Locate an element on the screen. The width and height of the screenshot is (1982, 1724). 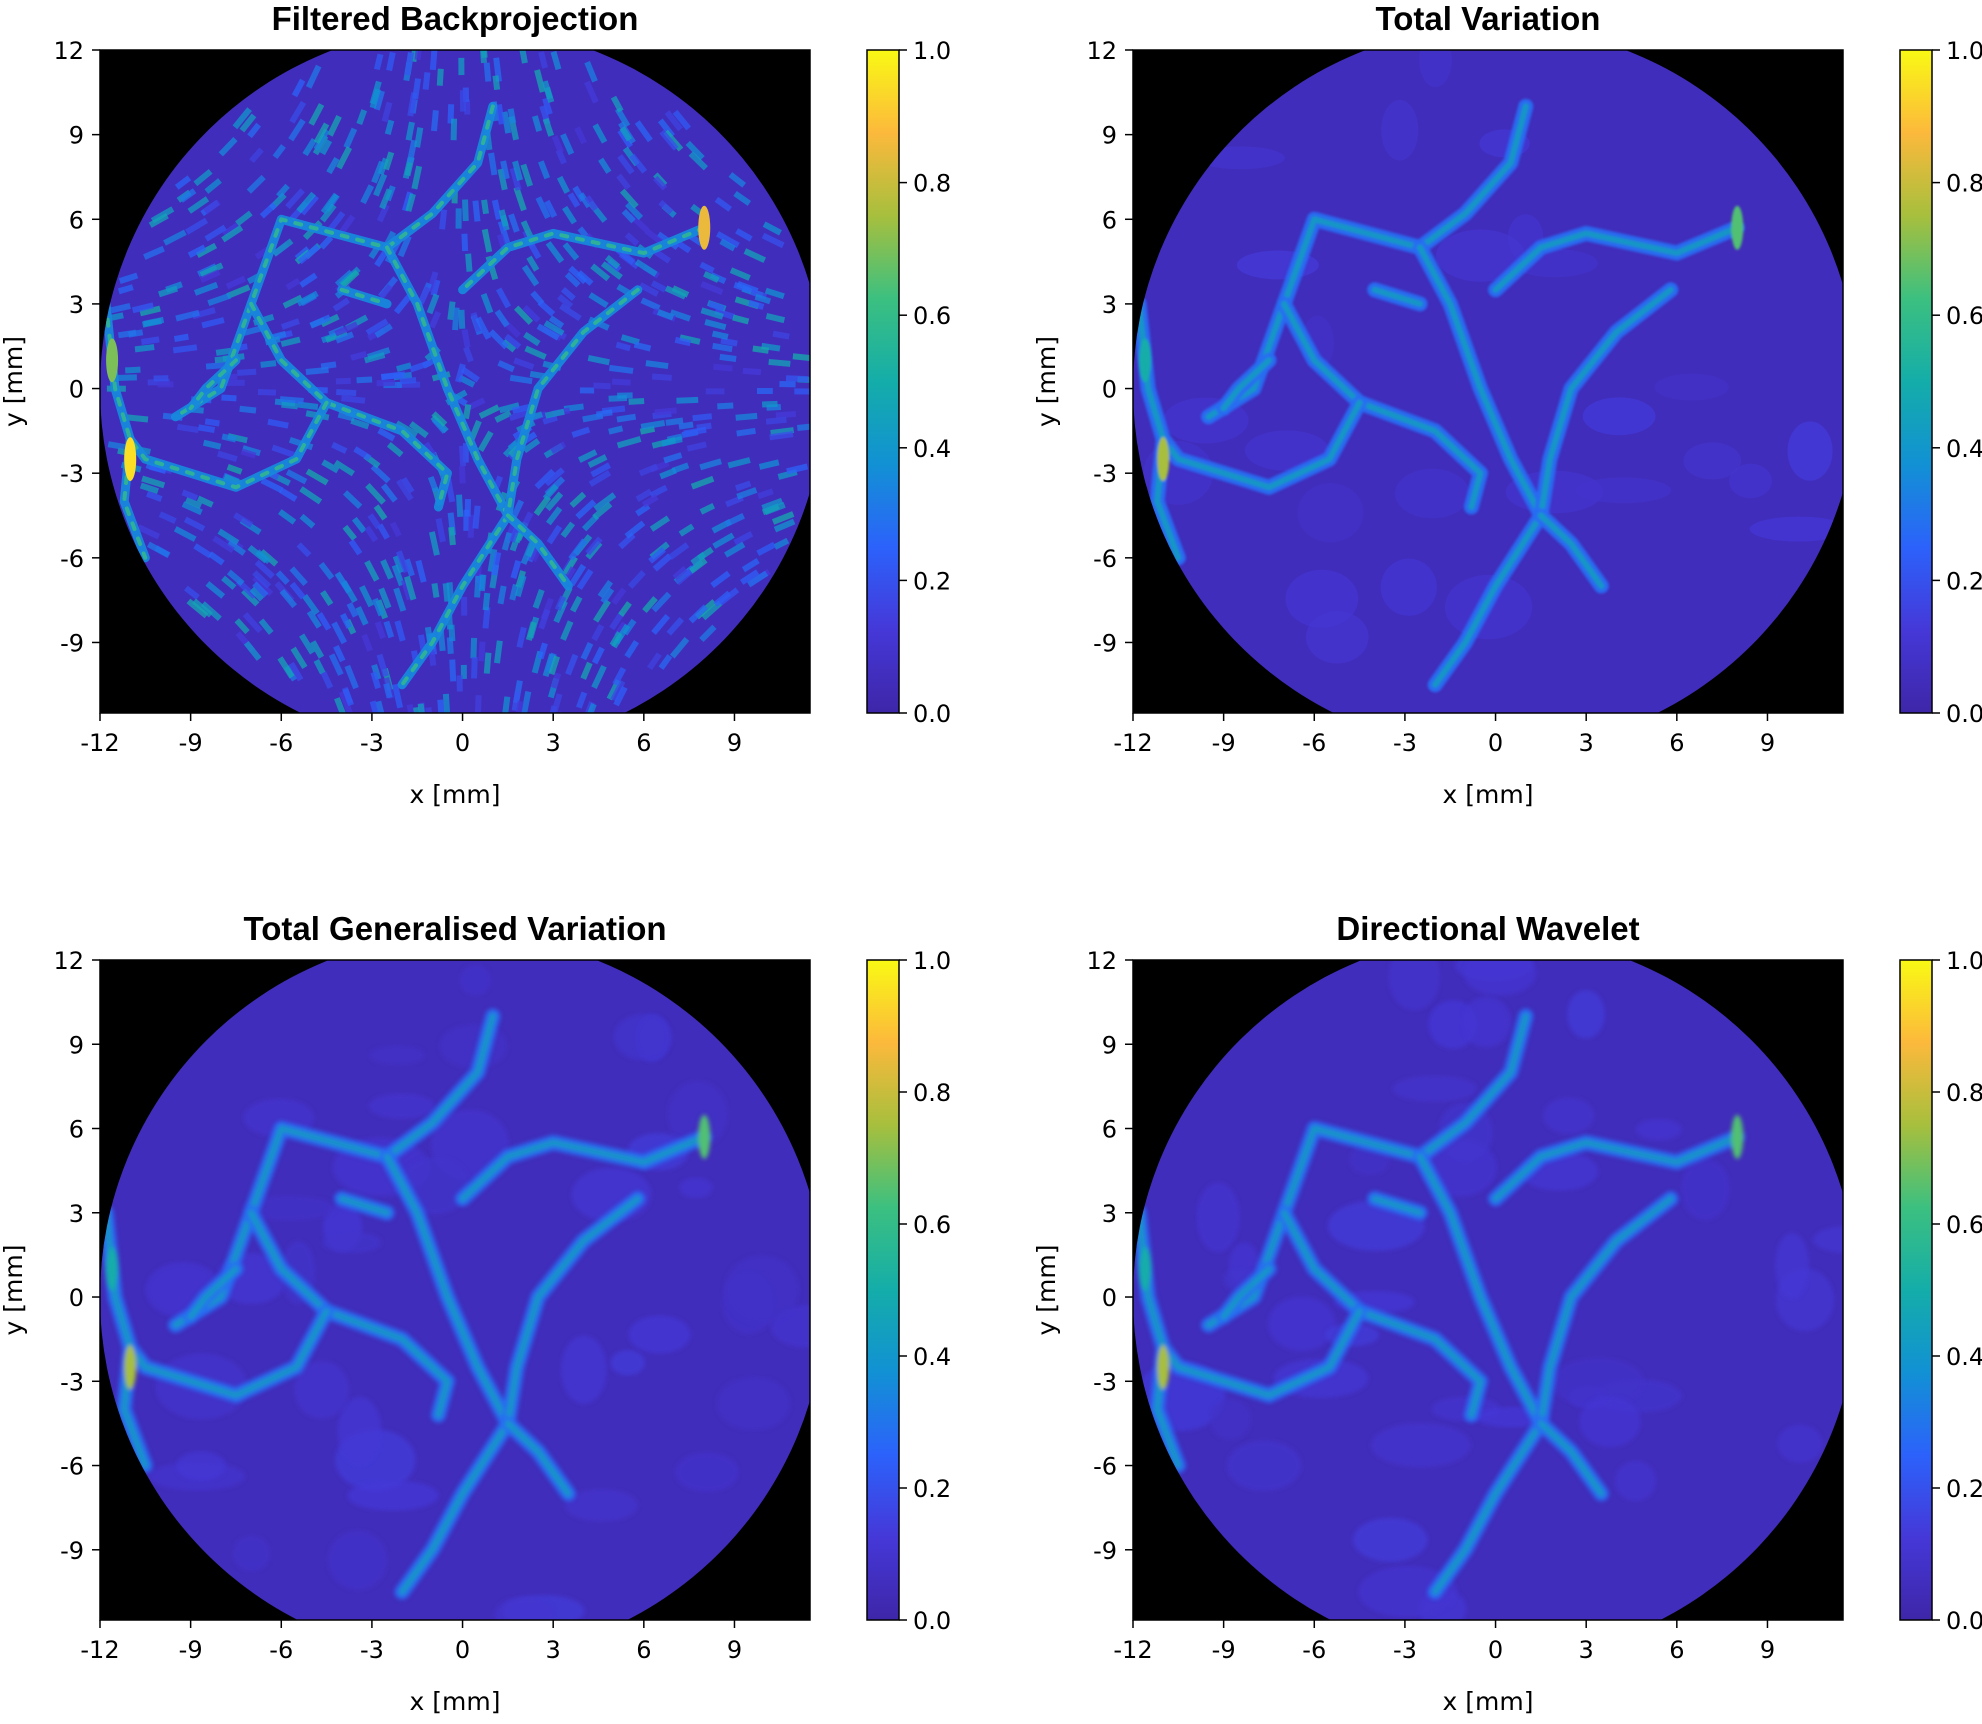
vessel-core-short-left is located at coordinates (213, 1292).